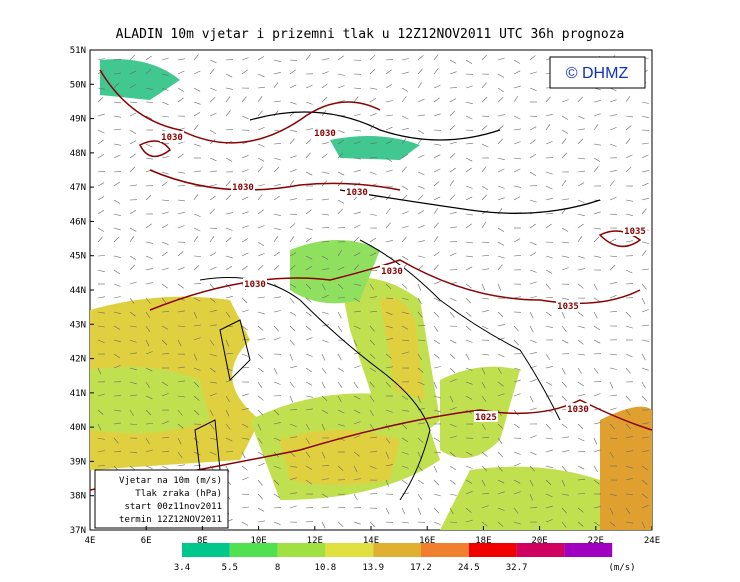 The width and height of the screenshot is (740, 582). What do you see at coordinates (486, 418) in the screenshot?
I see `isobar-label: 1025` at bounding box center [486, 418].